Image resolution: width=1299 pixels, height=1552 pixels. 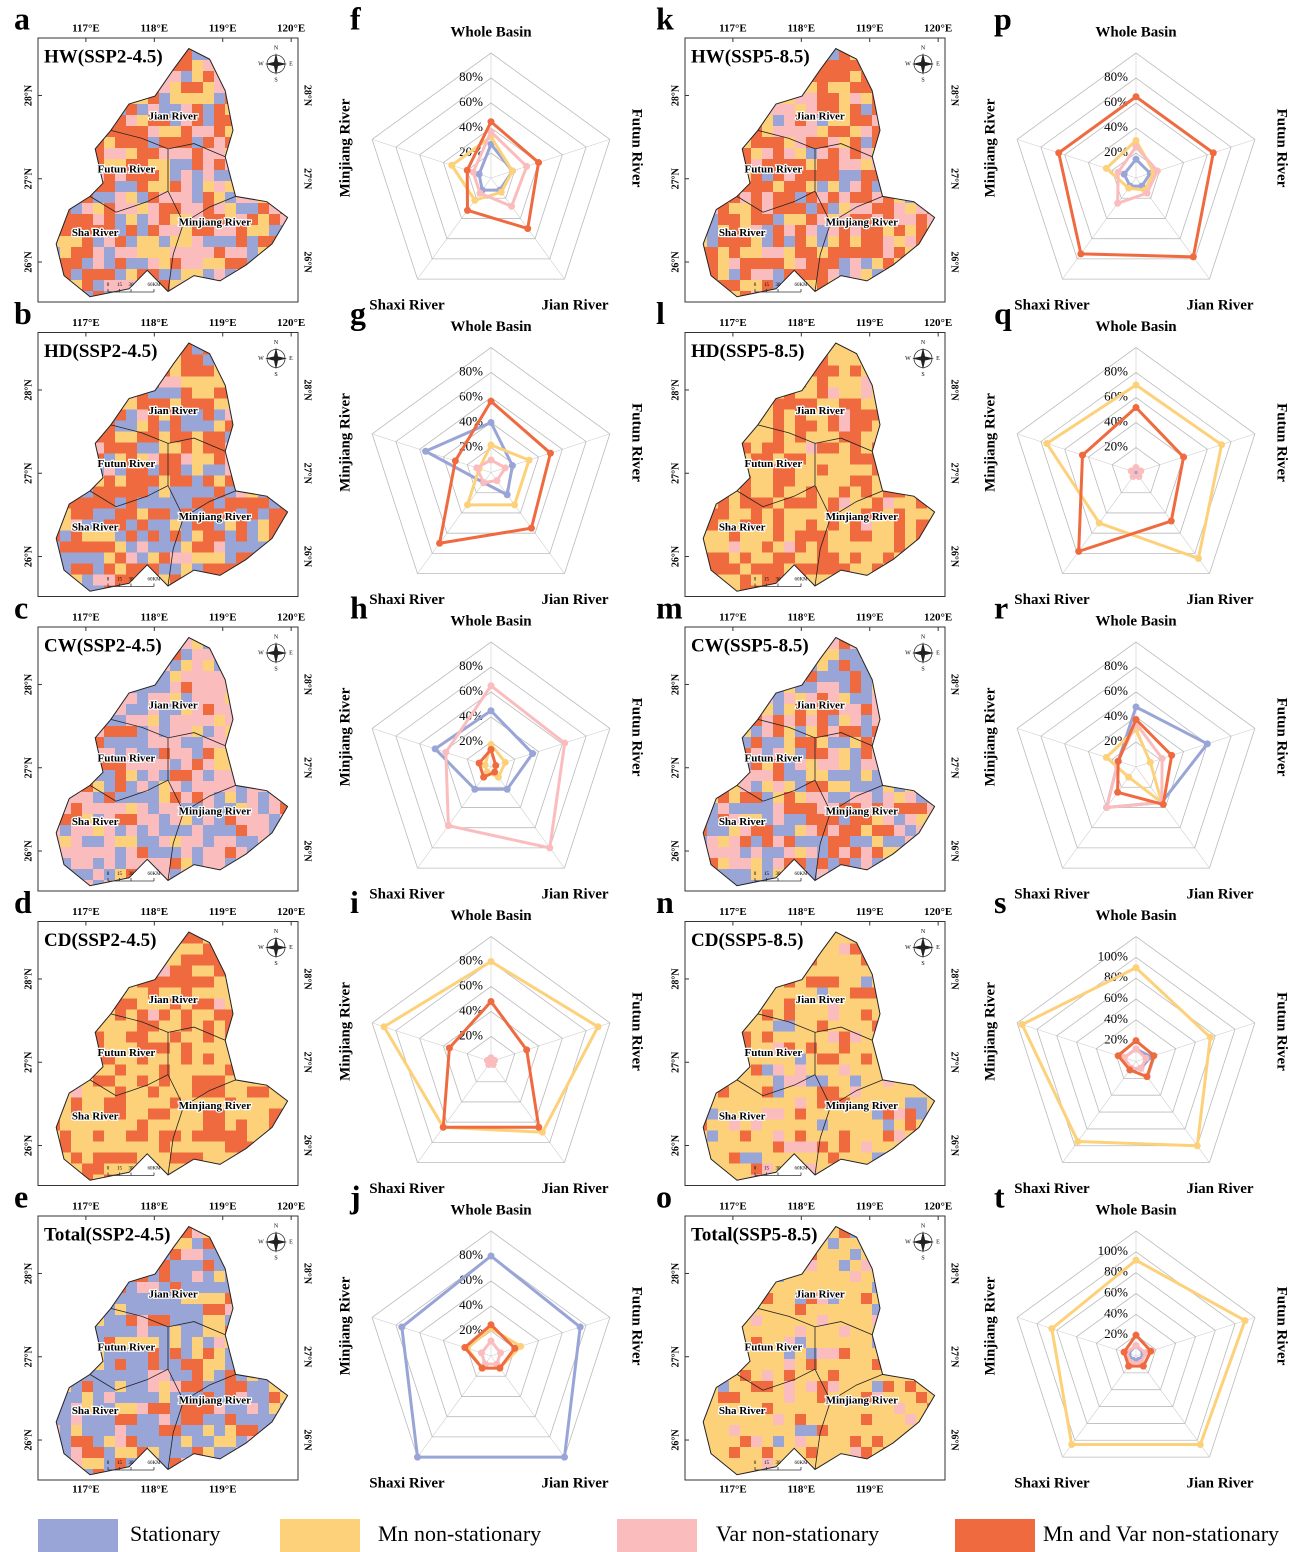 I want to click on axis-label: Jian River, so click(x=574, y=1483).